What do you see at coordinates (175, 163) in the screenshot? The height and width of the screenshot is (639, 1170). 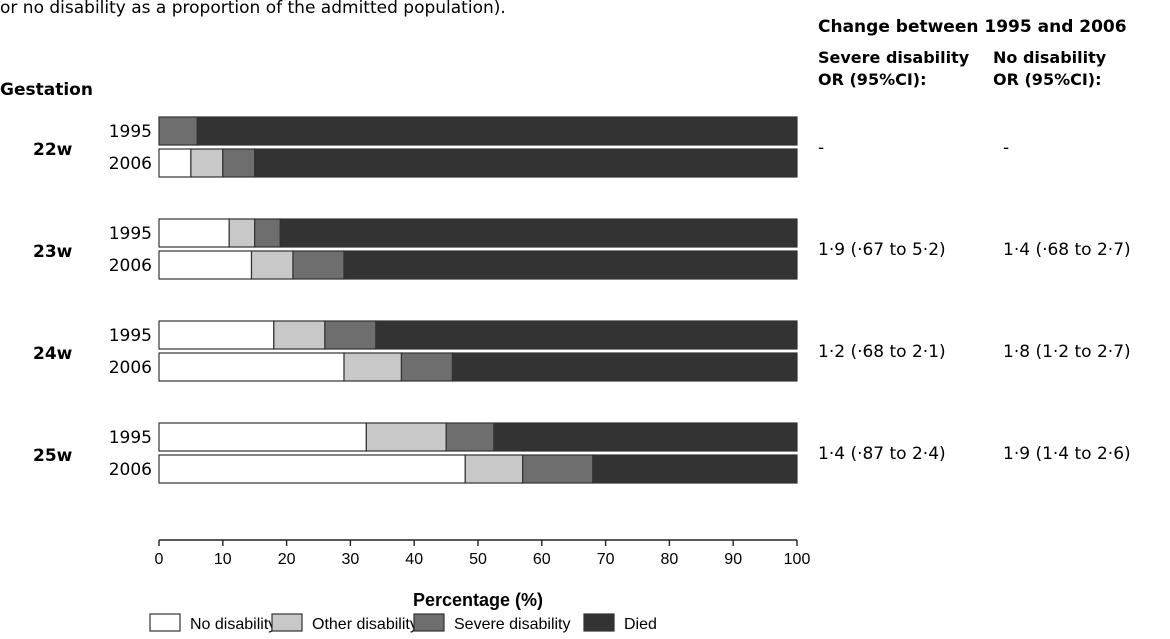 I see `bar-segment-22w-2006-no-disability` at bounding box center [175, 163].